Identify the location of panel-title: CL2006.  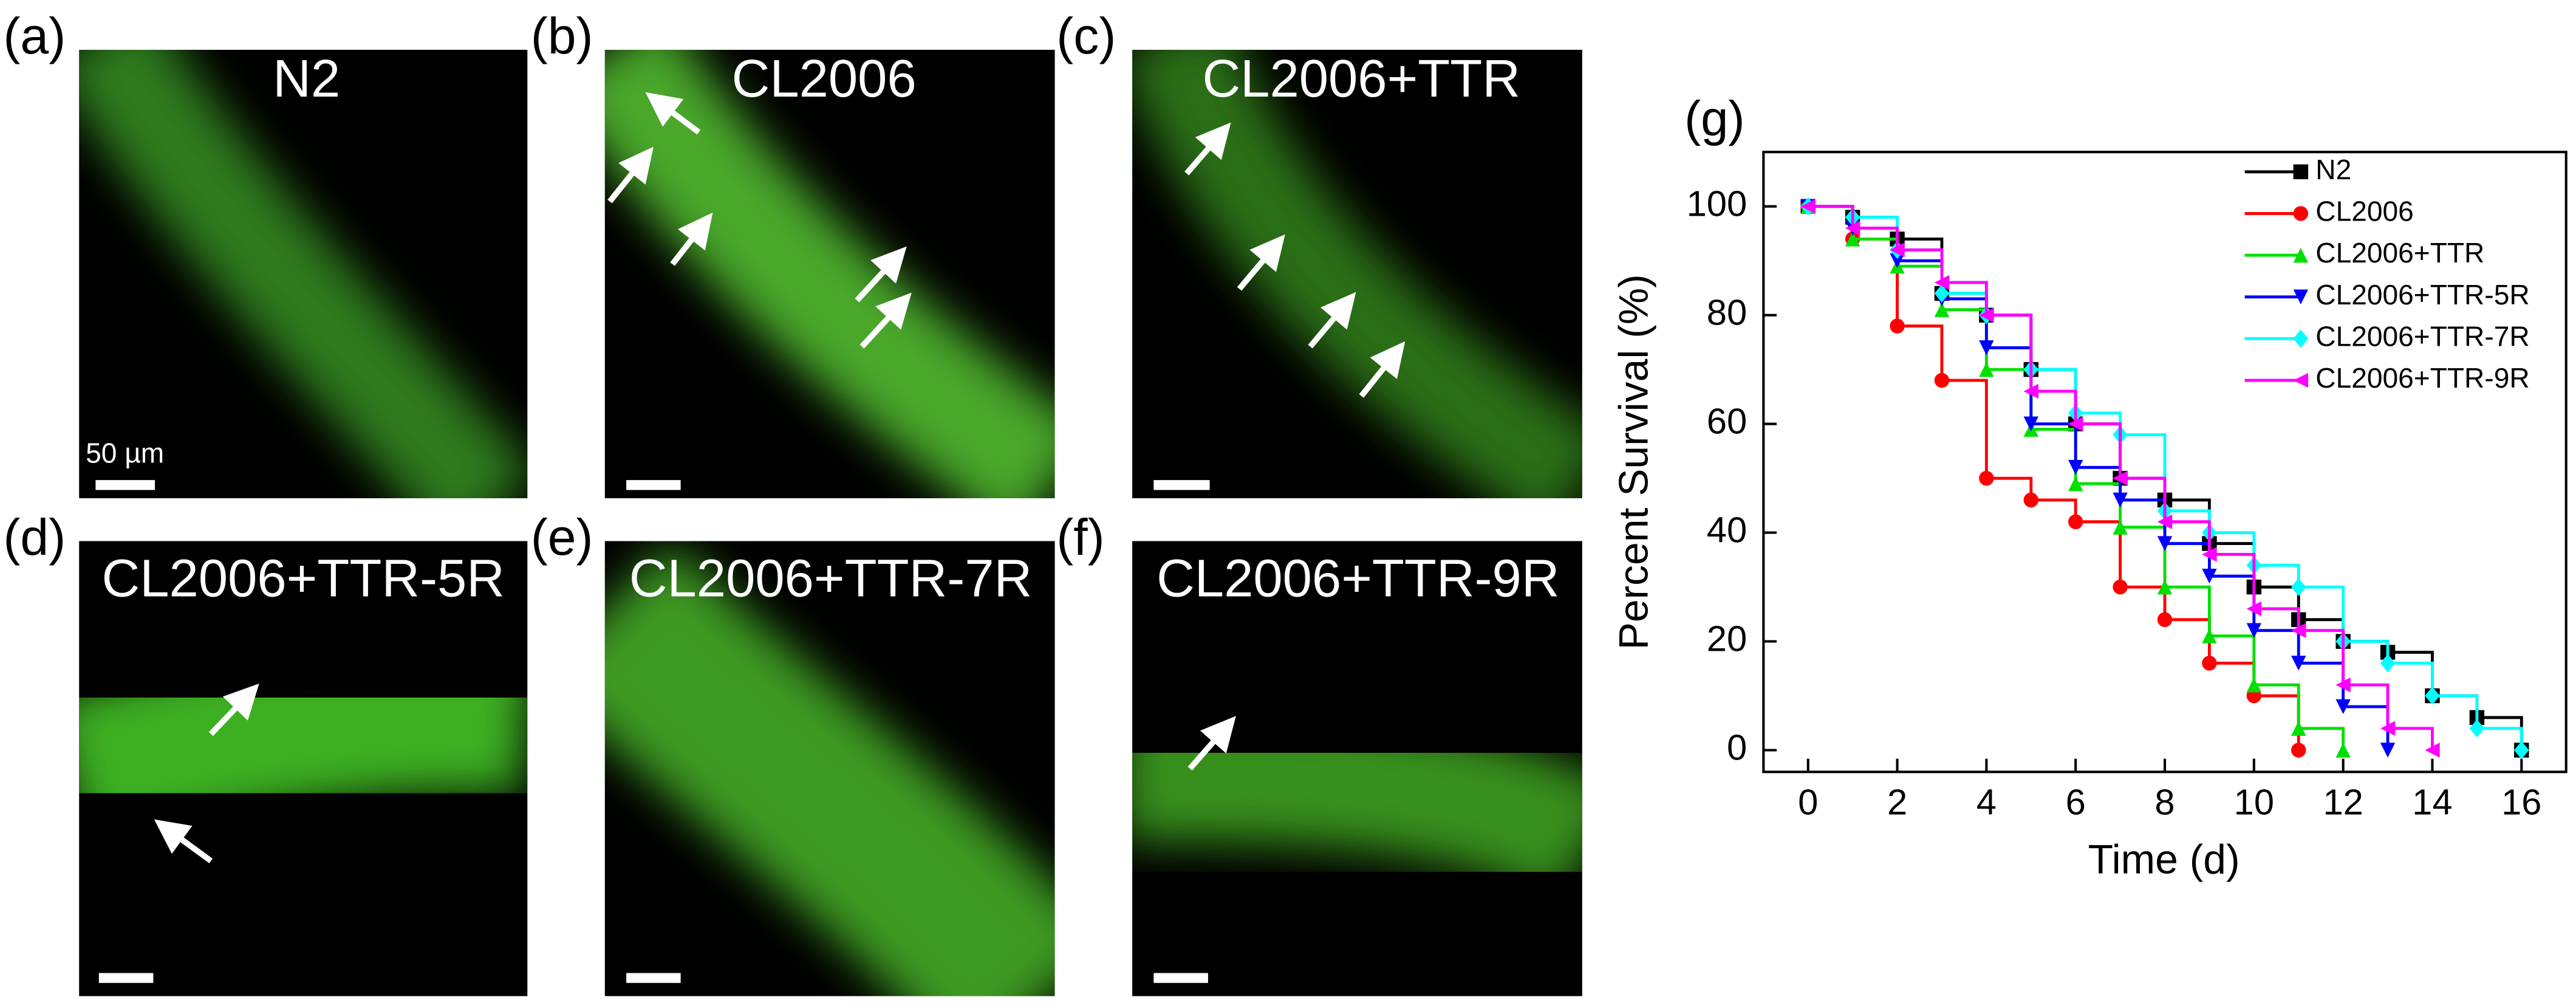
(824, 78).